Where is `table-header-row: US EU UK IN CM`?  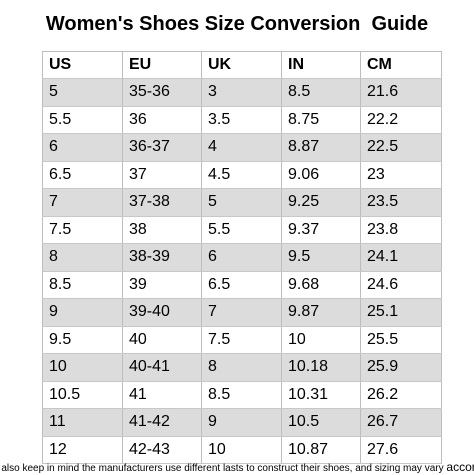
table-header-row: US EU UK IN CM is located at coordinates (242, 65).